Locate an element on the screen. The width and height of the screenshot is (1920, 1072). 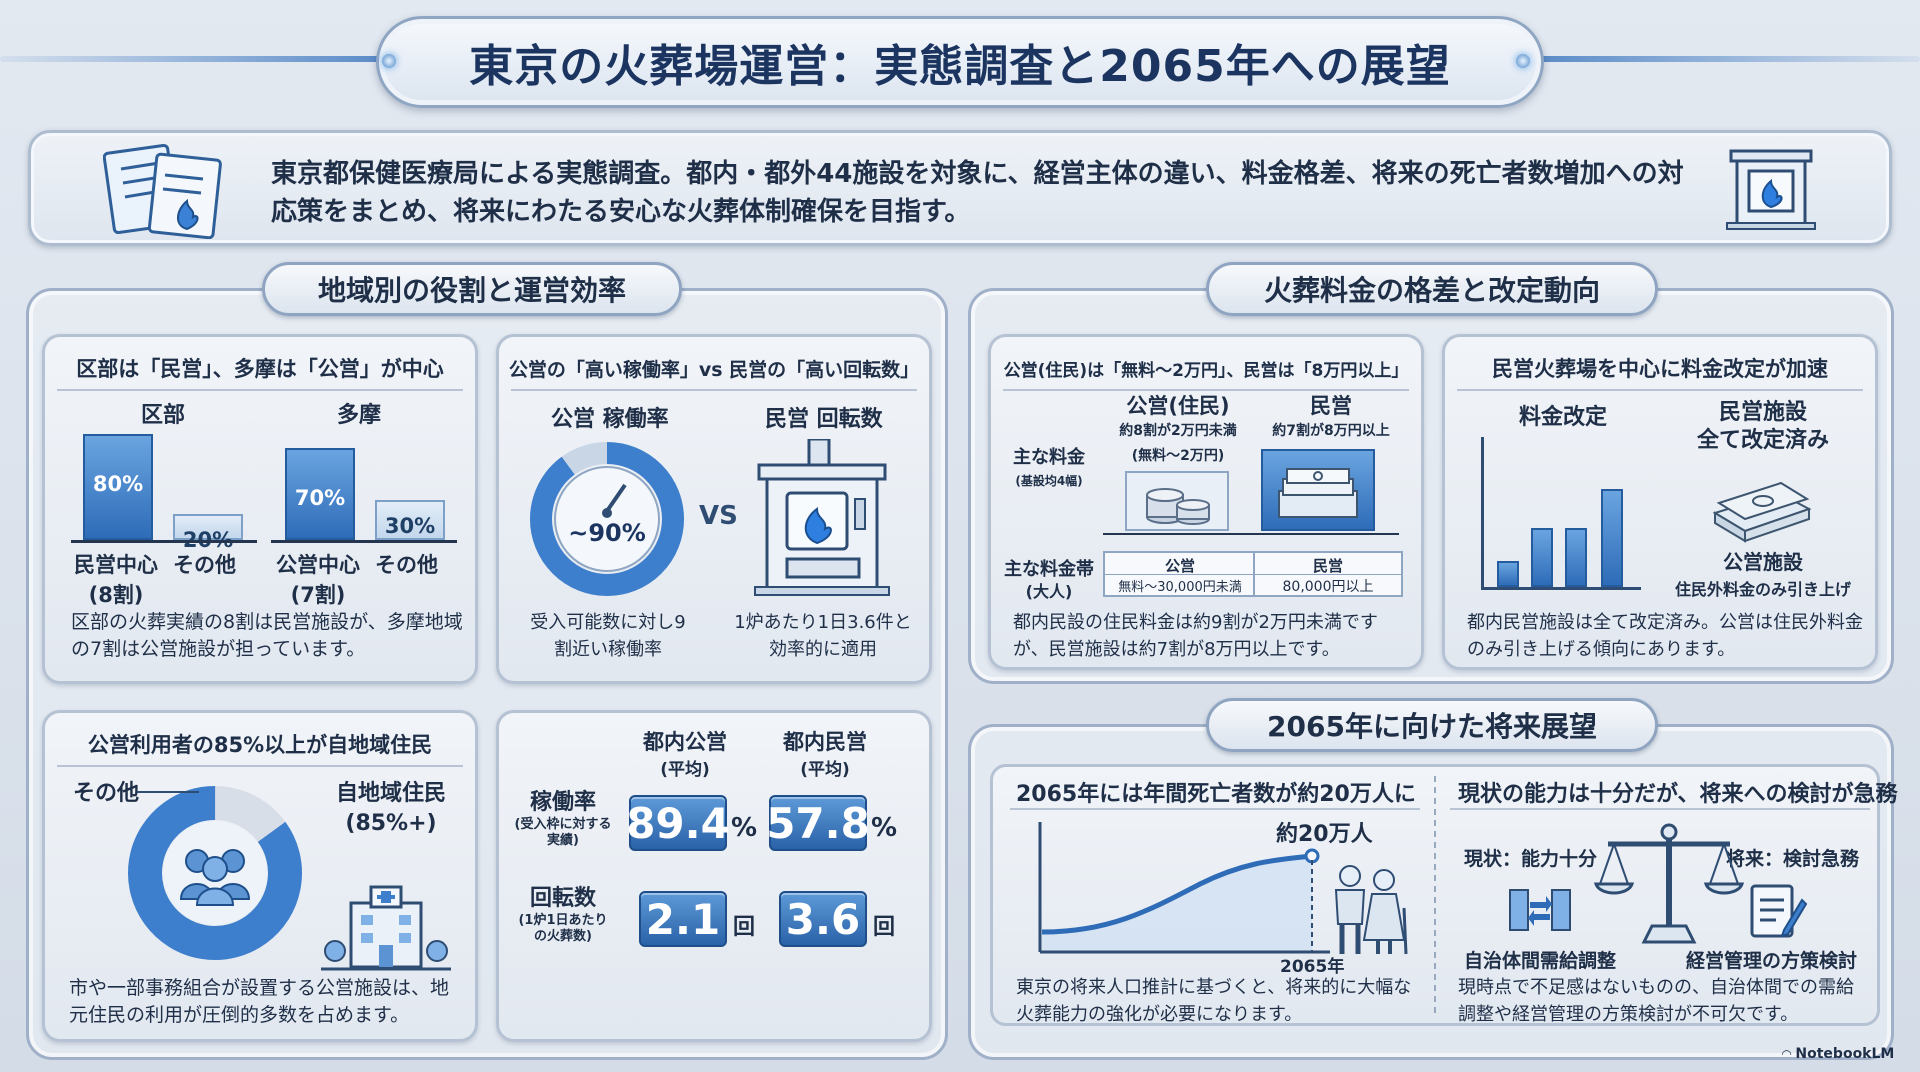
fee-col-public-note1: 約8割が2万円未満 is located at coordinates (1178, 431).